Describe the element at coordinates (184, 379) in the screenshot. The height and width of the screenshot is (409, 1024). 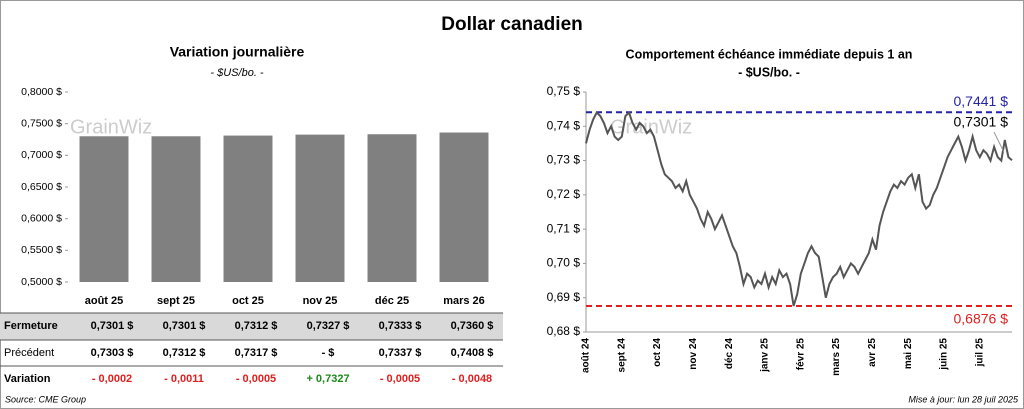
I see `table-cell: - 0,0011` at that location.